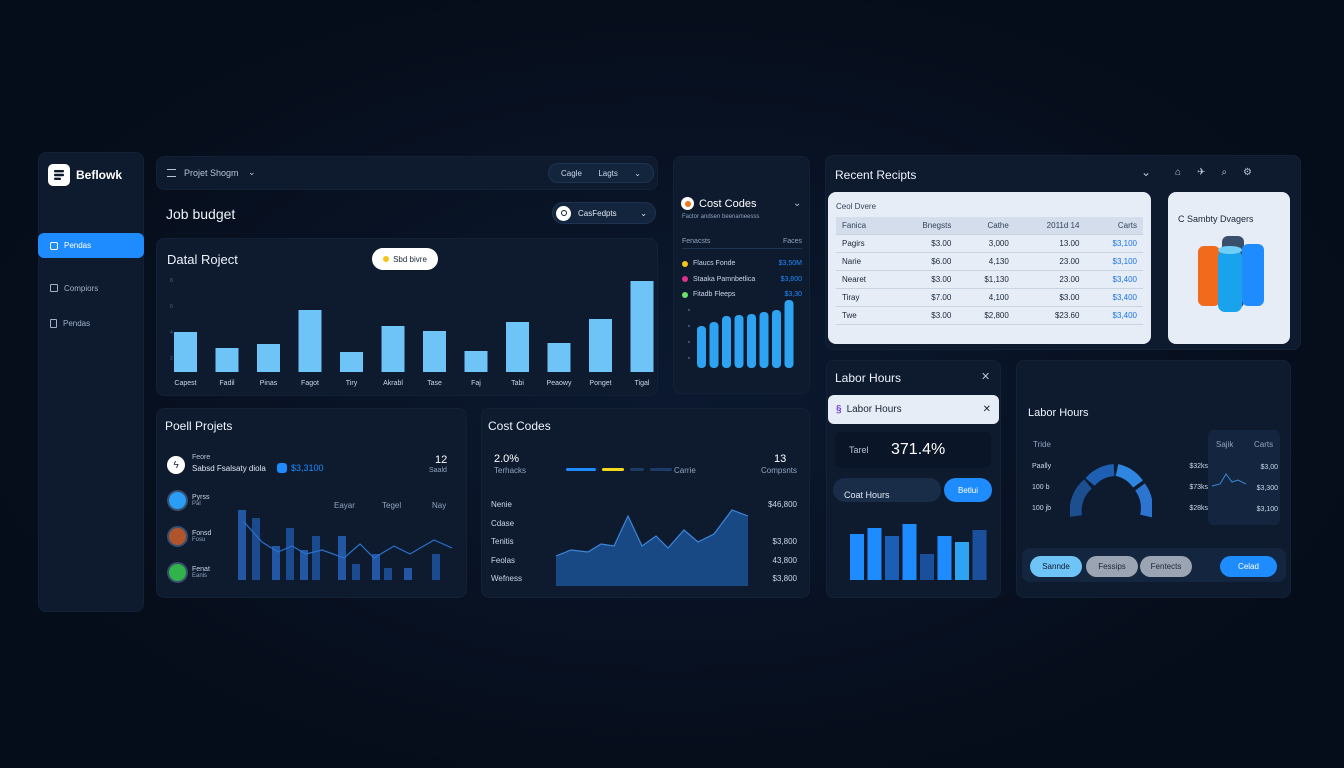 This screenshot has width=1344, height=768. What do you see at coordinates (742, 295) in the screenshot?
I see `list-item: Fitadb Fleeps $3,30` at bounding box center [742, 295].